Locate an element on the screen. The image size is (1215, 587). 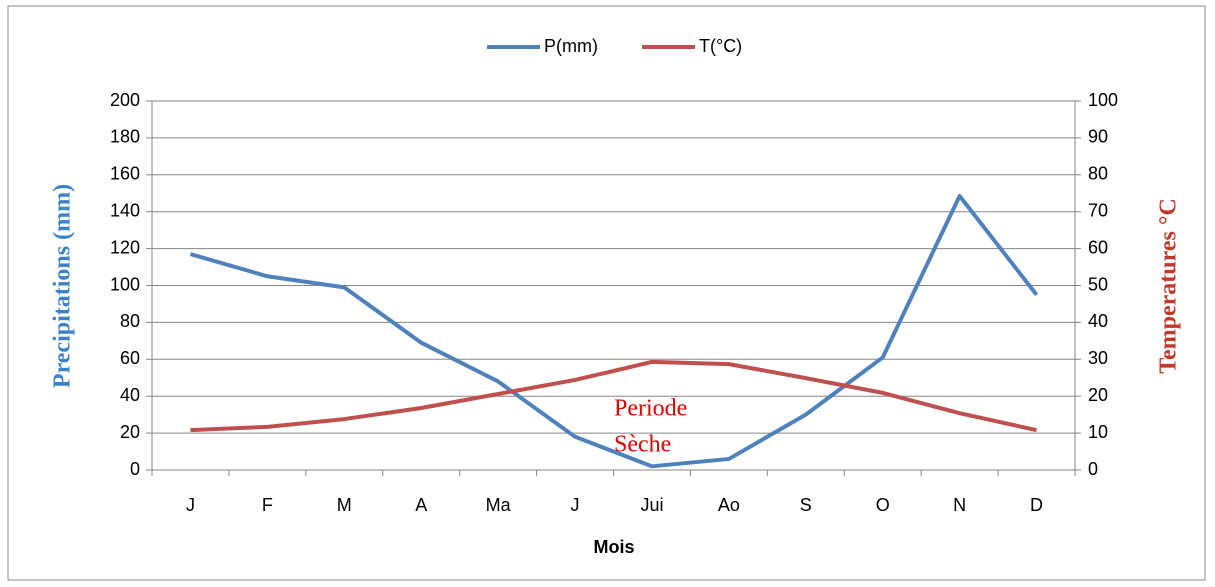
y-tick-label: 60 is located at coordinates (130, 358).